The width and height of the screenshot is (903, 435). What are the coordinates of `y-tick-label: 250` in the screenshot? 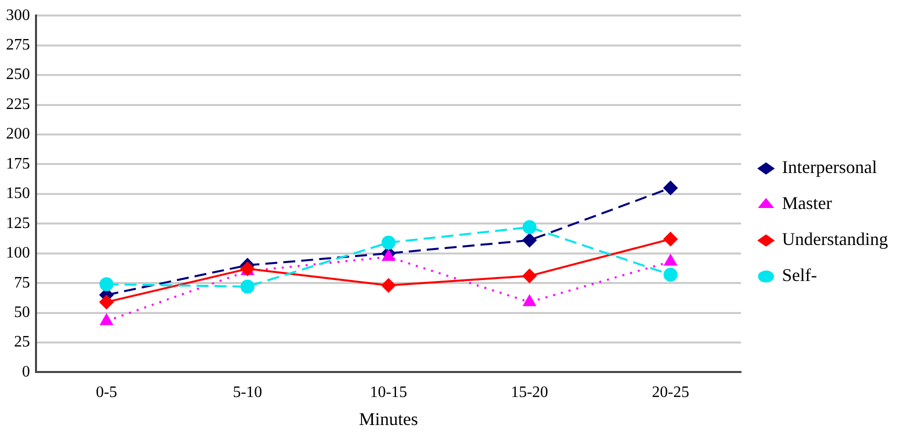 It's located at (18, 75).